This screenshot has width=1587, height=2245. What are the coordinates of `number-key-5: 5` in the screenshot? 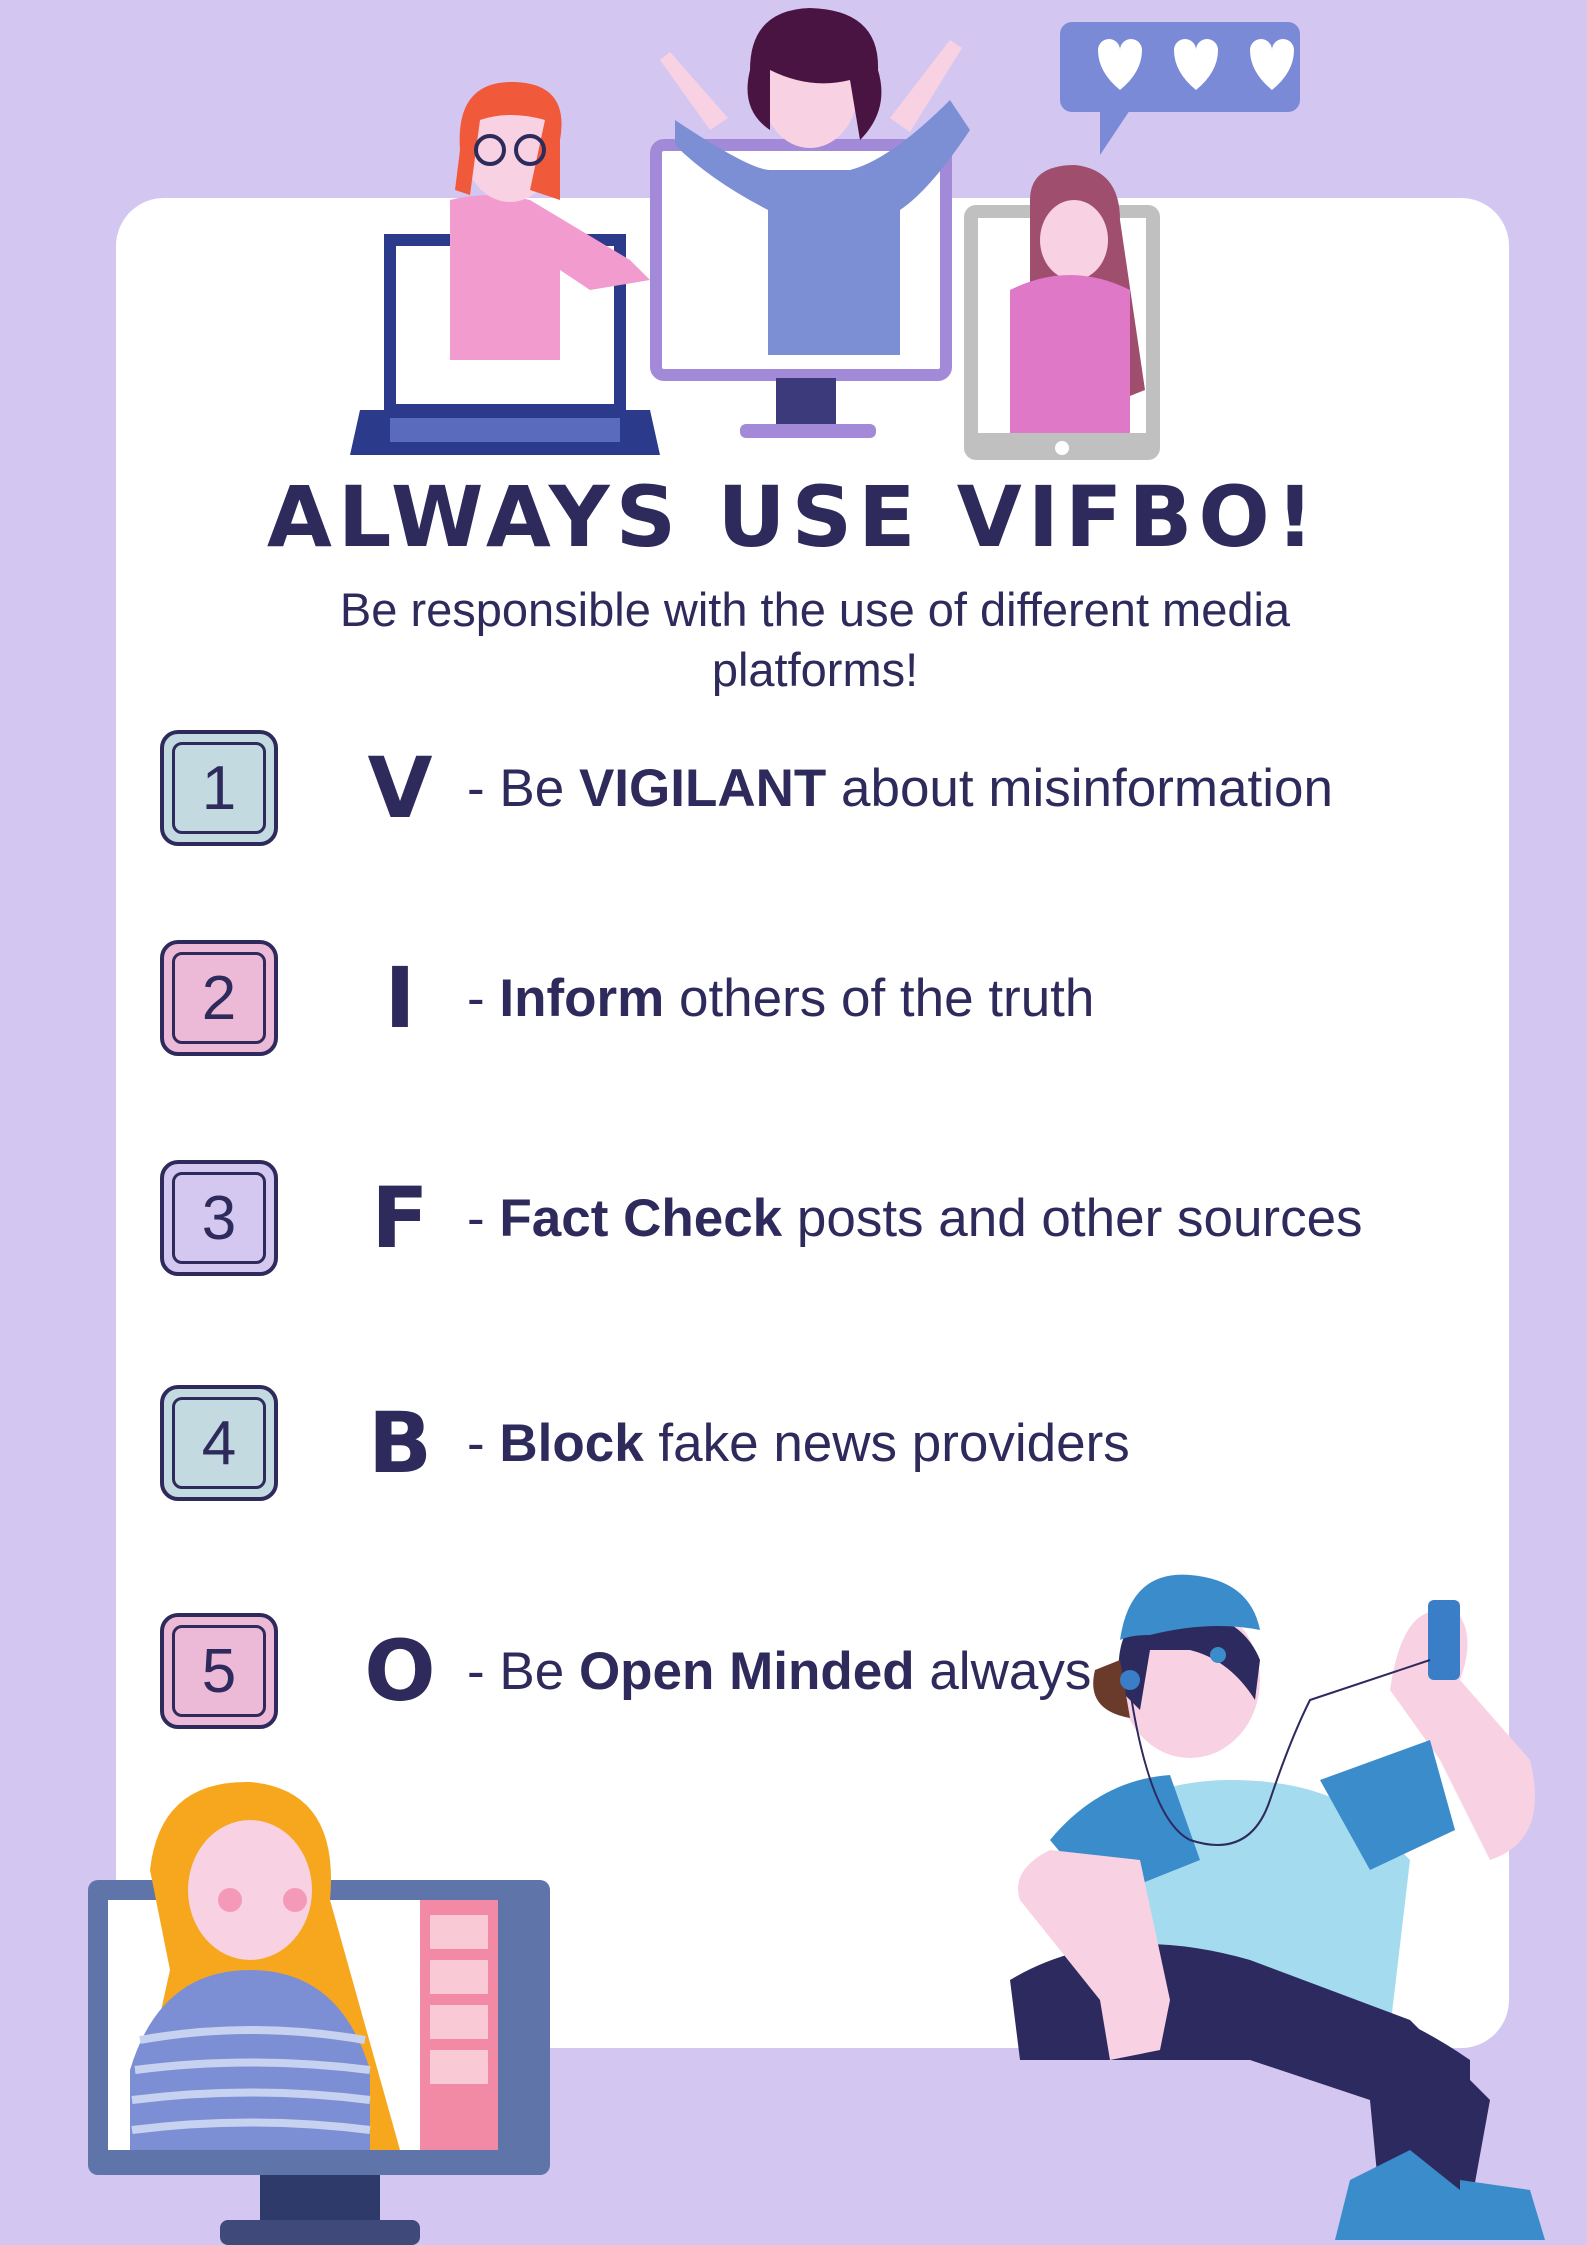 It's located at (219, 1671).